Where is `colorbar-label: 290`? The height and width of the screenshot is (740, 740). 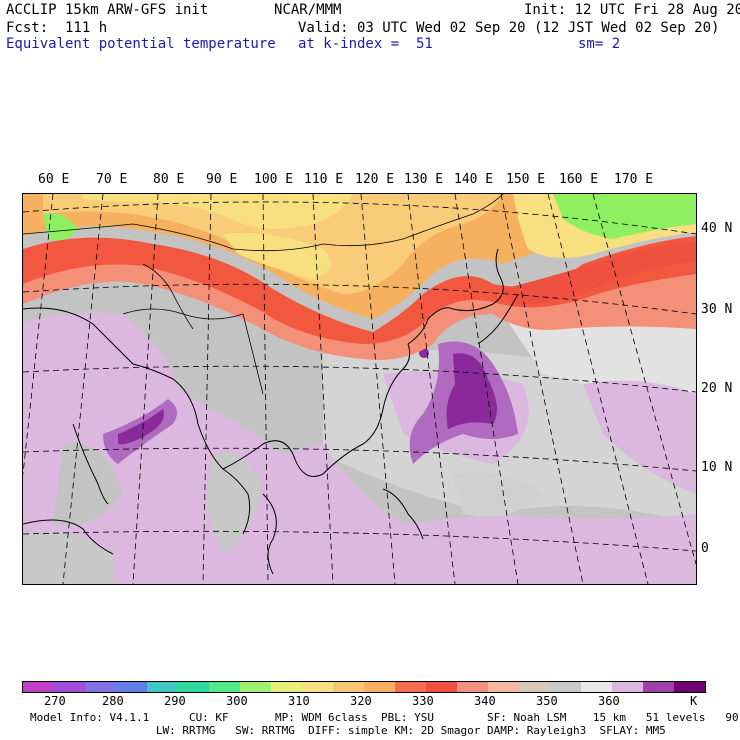 colorbar-label: 290 is located at coordinates (175, 701).